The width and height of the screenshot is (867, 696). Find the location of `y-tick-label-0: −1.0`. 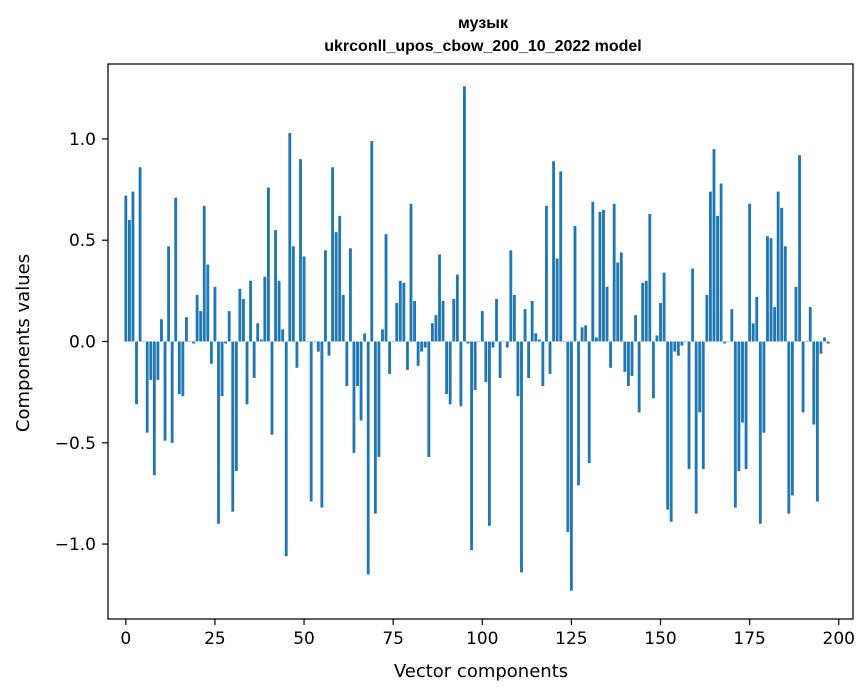

y-tick-label-0: −1.0 is located at coordinates (75, 545).